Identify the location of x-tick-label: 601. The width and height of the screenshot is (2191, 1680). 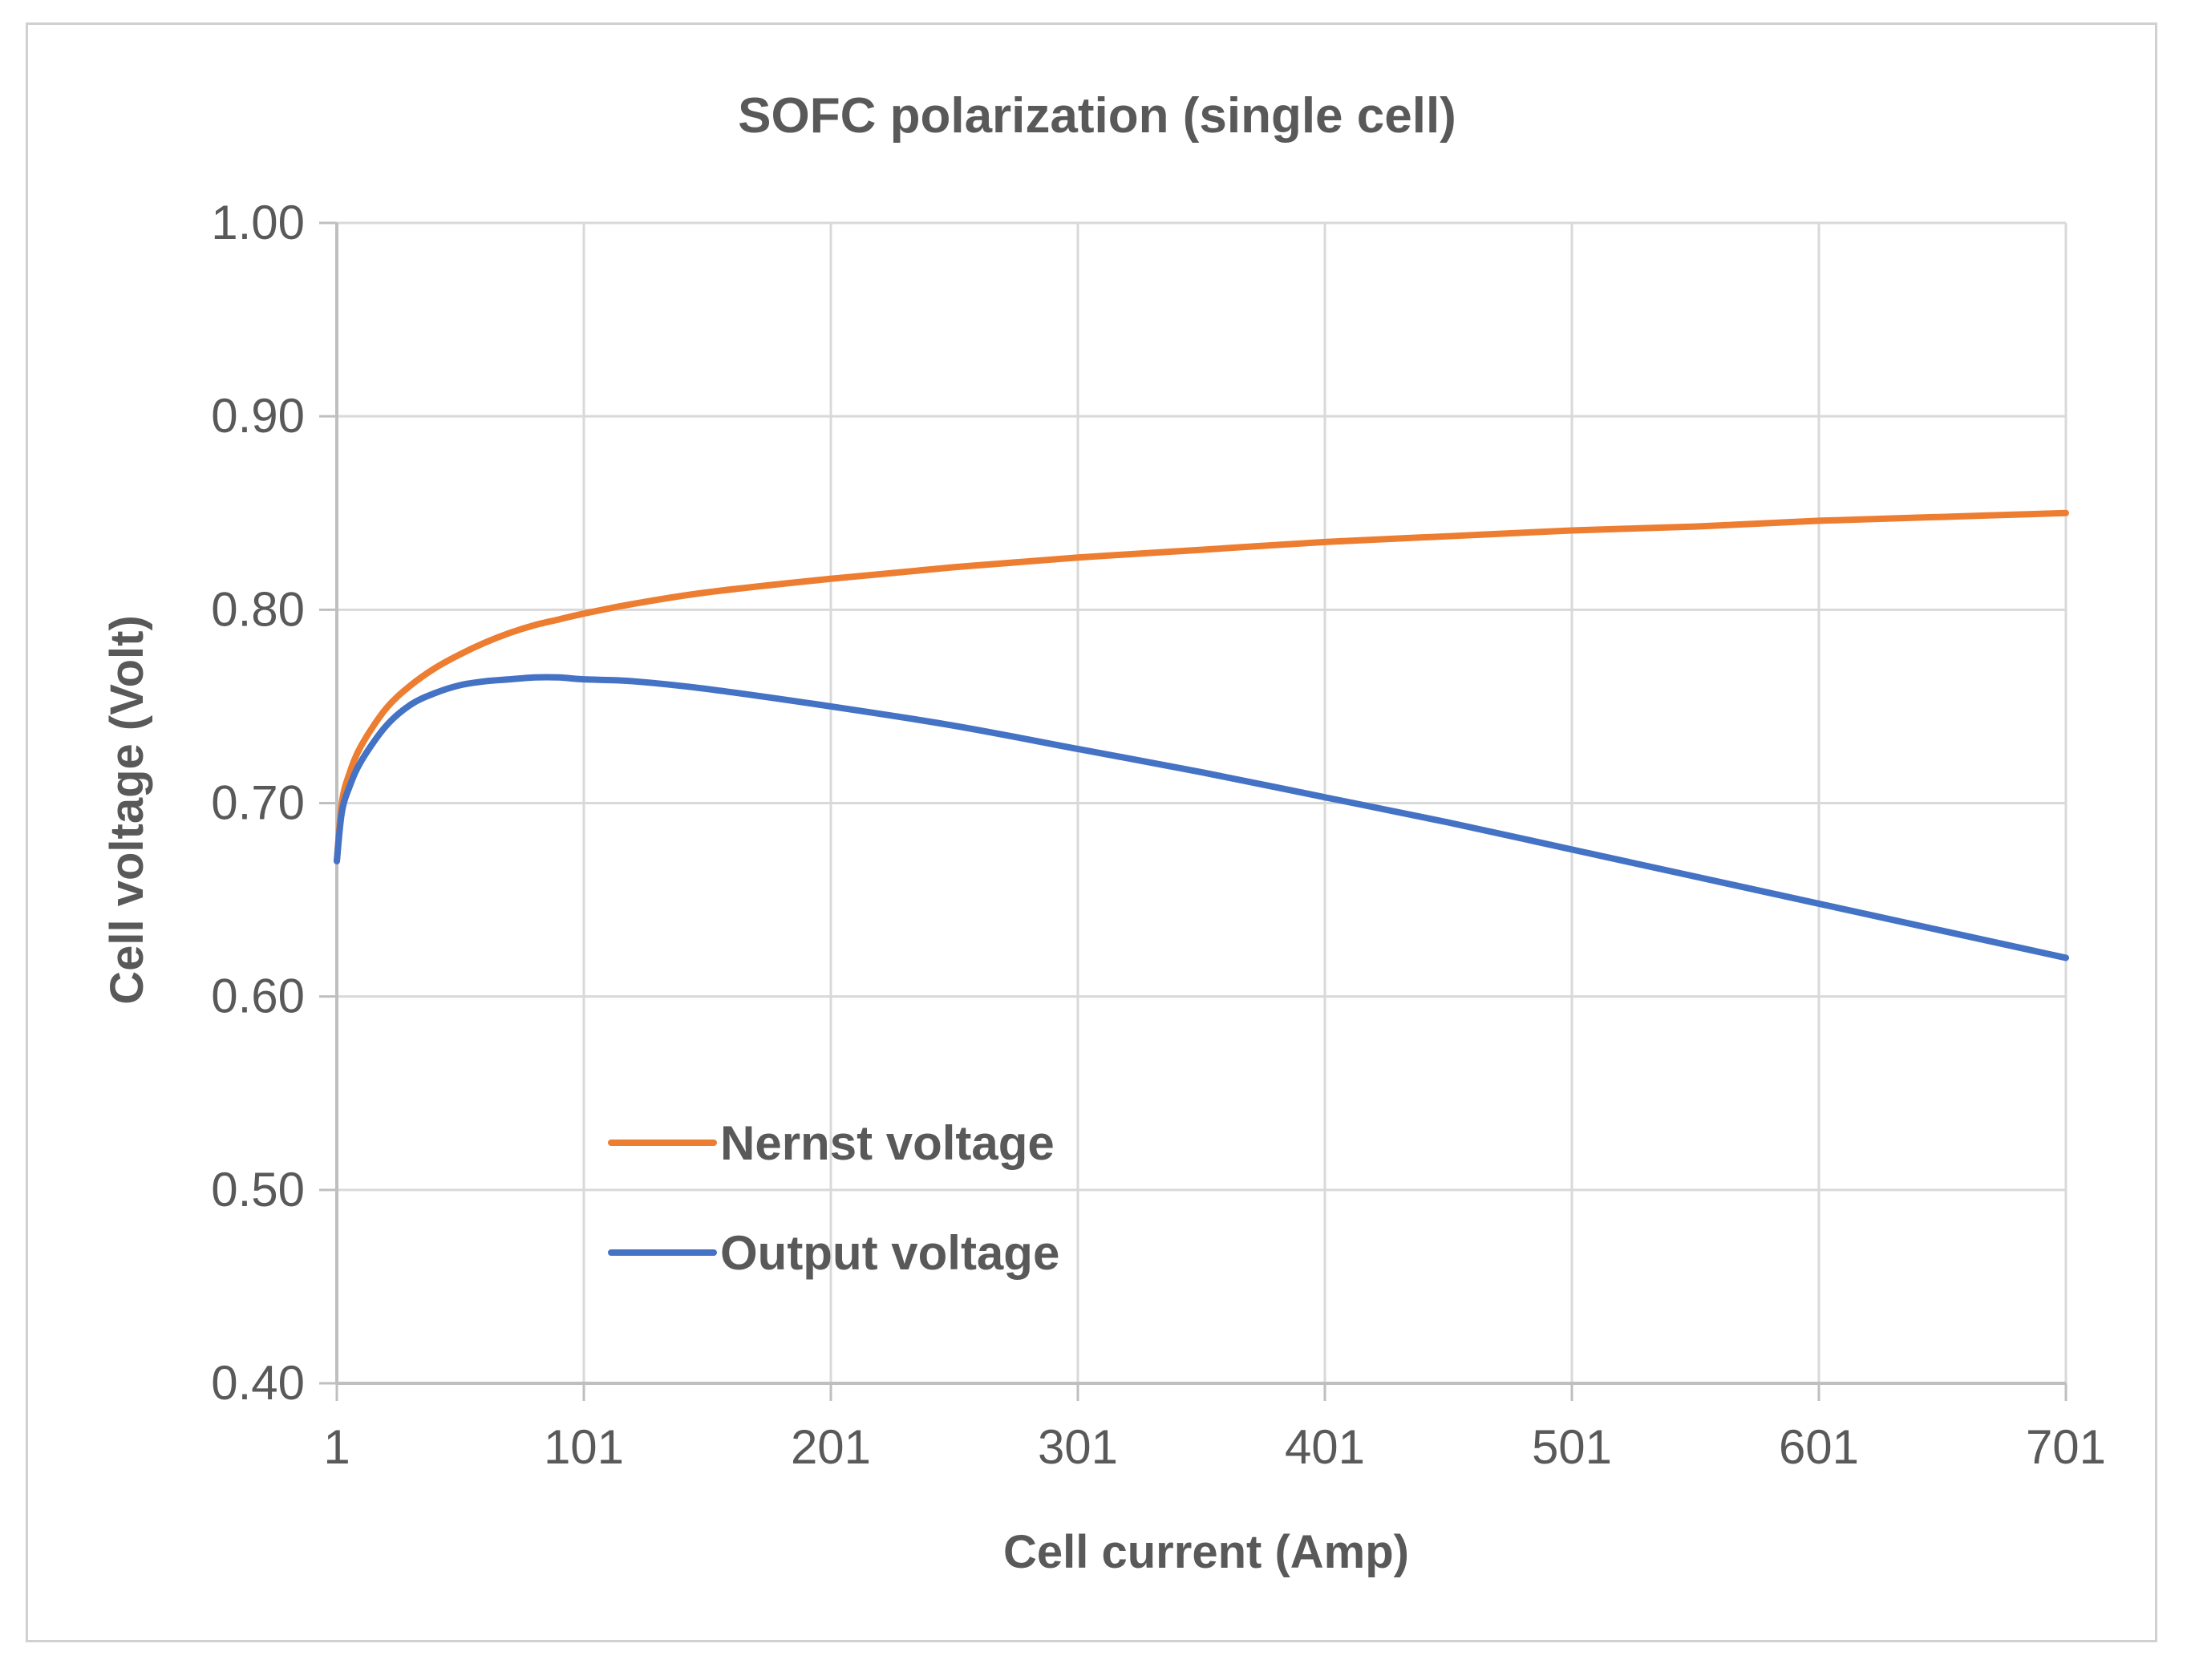
(1819, 1447).